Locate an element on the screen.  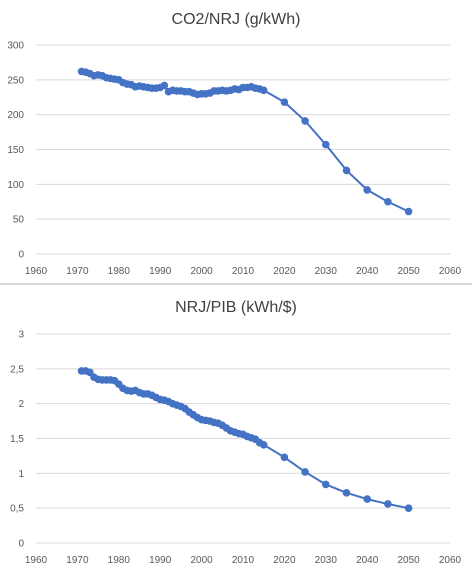
chart-title: CO2/NRJ (g/kWh) is located at coordinates (236, 19).